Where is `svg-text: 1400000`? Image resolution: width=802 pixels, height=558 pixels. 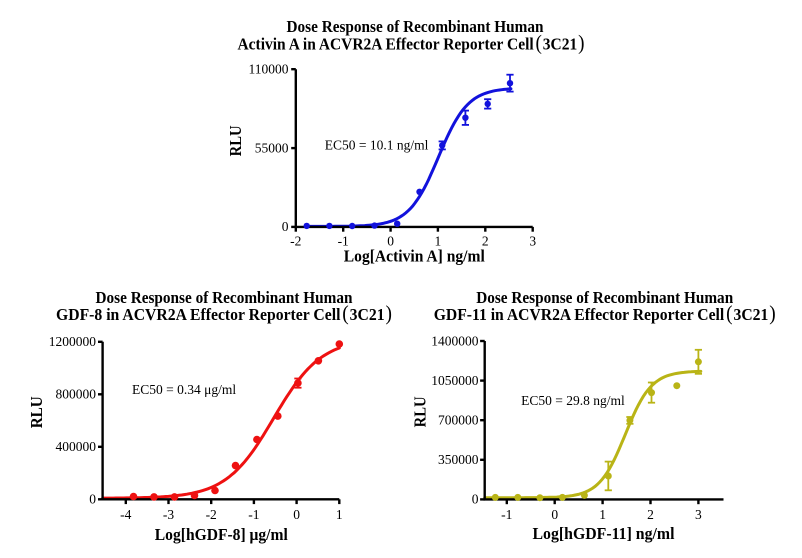
svg-text: 1400000 is located at coordinates (455, 340).